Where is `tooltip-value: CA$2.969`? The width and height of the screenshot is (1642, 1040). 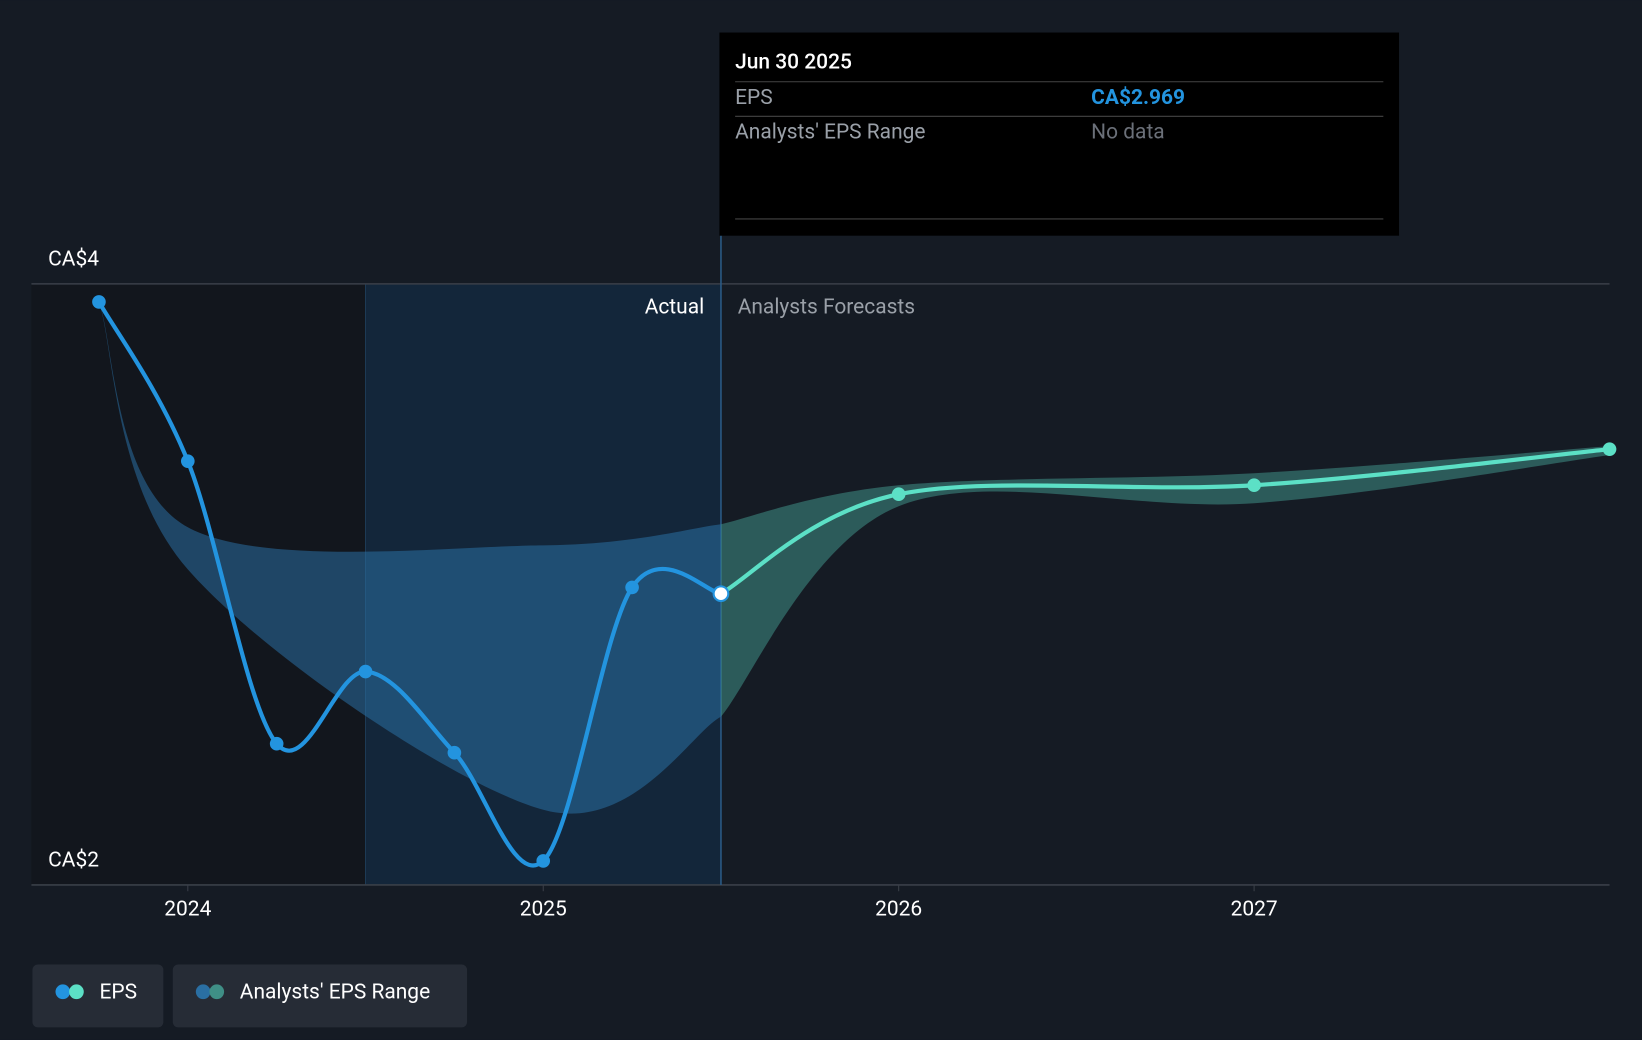
tooltip-value: CA$2.969 is located at coordinates (1138, 98).